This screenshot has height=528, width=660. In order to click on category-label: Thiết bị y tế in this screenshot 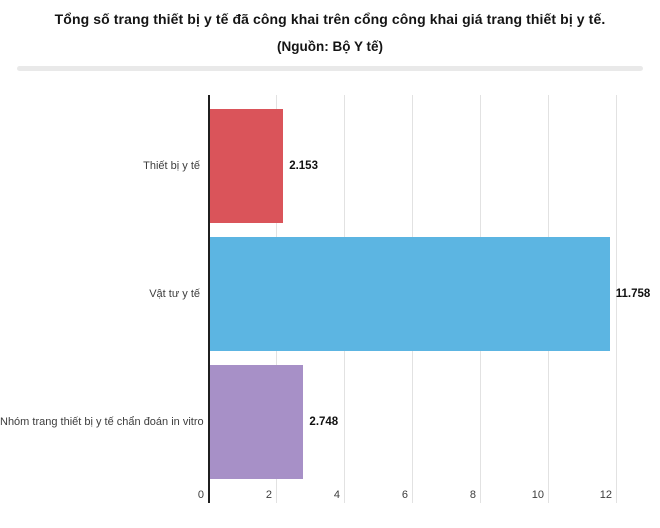, I will do `click(171, 166)`.